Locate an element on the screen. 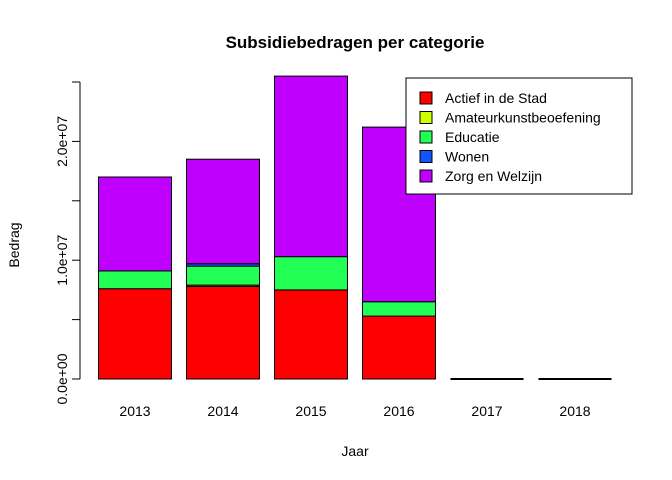 The width and height of the screenshot is (672, 480). legend-label-1: Amateurkunstbeoefening is located at coordinates (523, 118).